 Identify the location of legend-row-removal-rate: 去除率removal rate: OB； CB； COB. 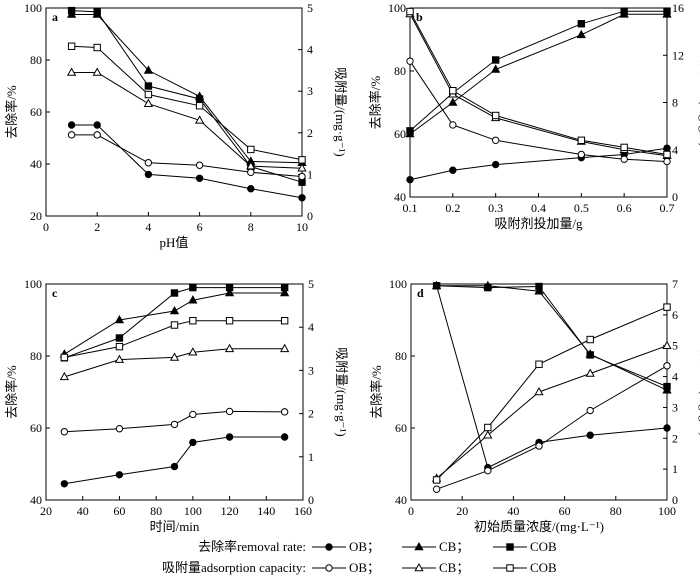
(377, 547).